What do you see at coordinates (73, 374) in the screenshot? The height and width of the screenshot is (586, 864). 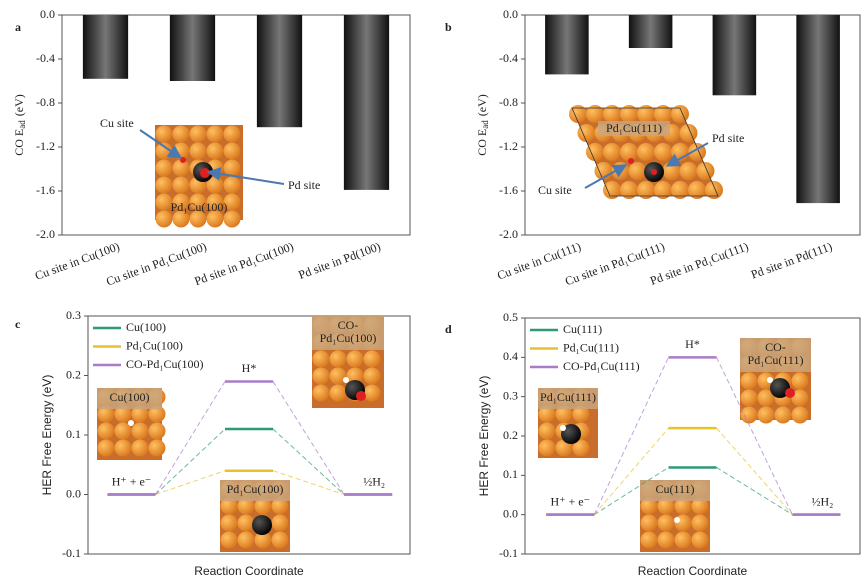 I see `y-tick-label: 0.2` at bounding box center [73, 374].